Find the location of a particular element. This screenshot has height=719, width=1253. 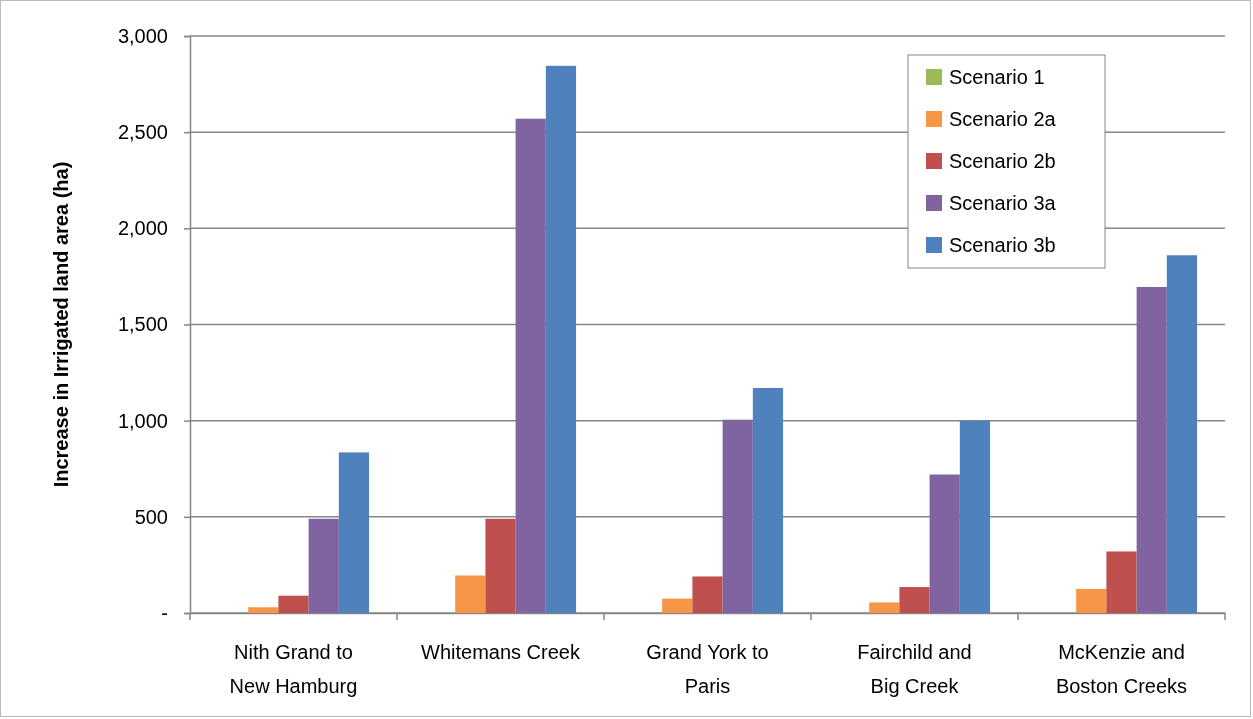

legend-label: Scenario 3a is located at coordinates (1003, 203).